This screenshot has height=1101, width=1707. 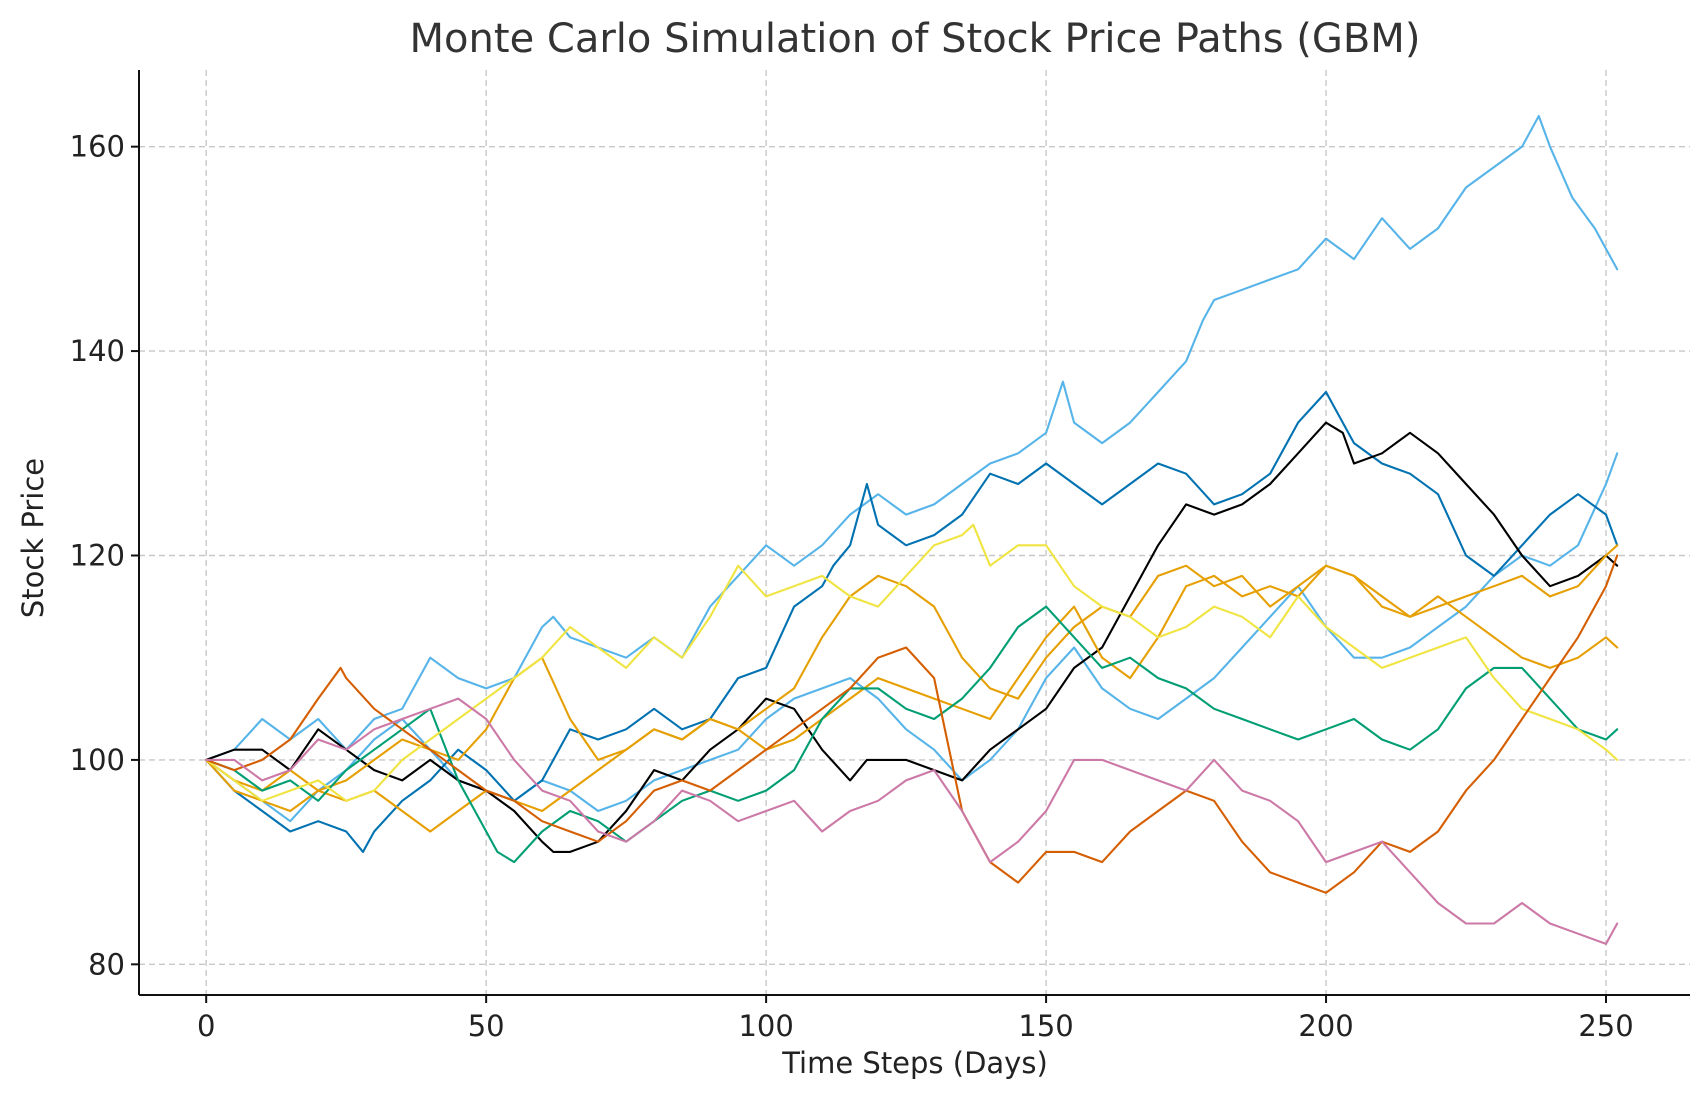 I want to click on x-axis-label: Time Steps (Days), so click(x=914, y=1063).